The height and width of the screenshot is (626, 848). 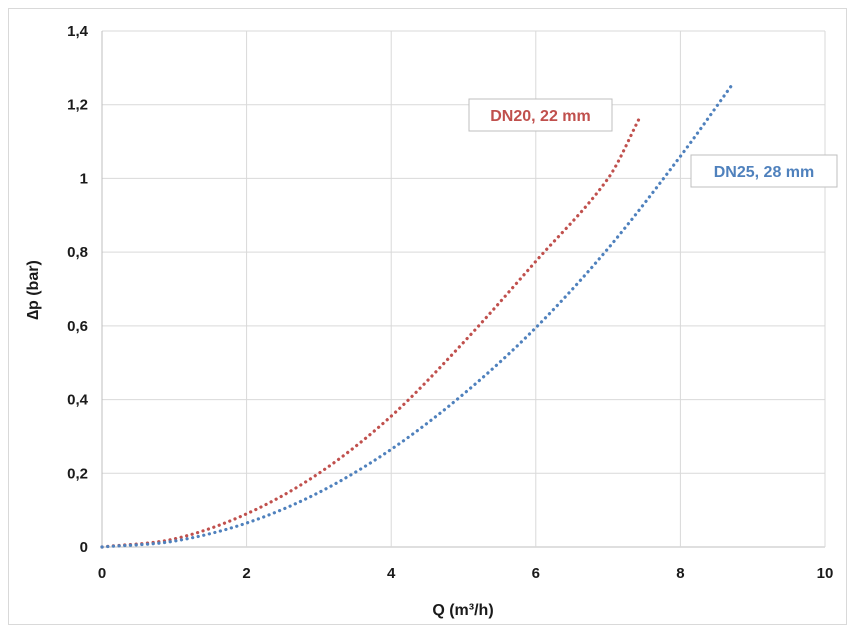 I want to click on x-tick-label: 0, so click(x=102, y=573).